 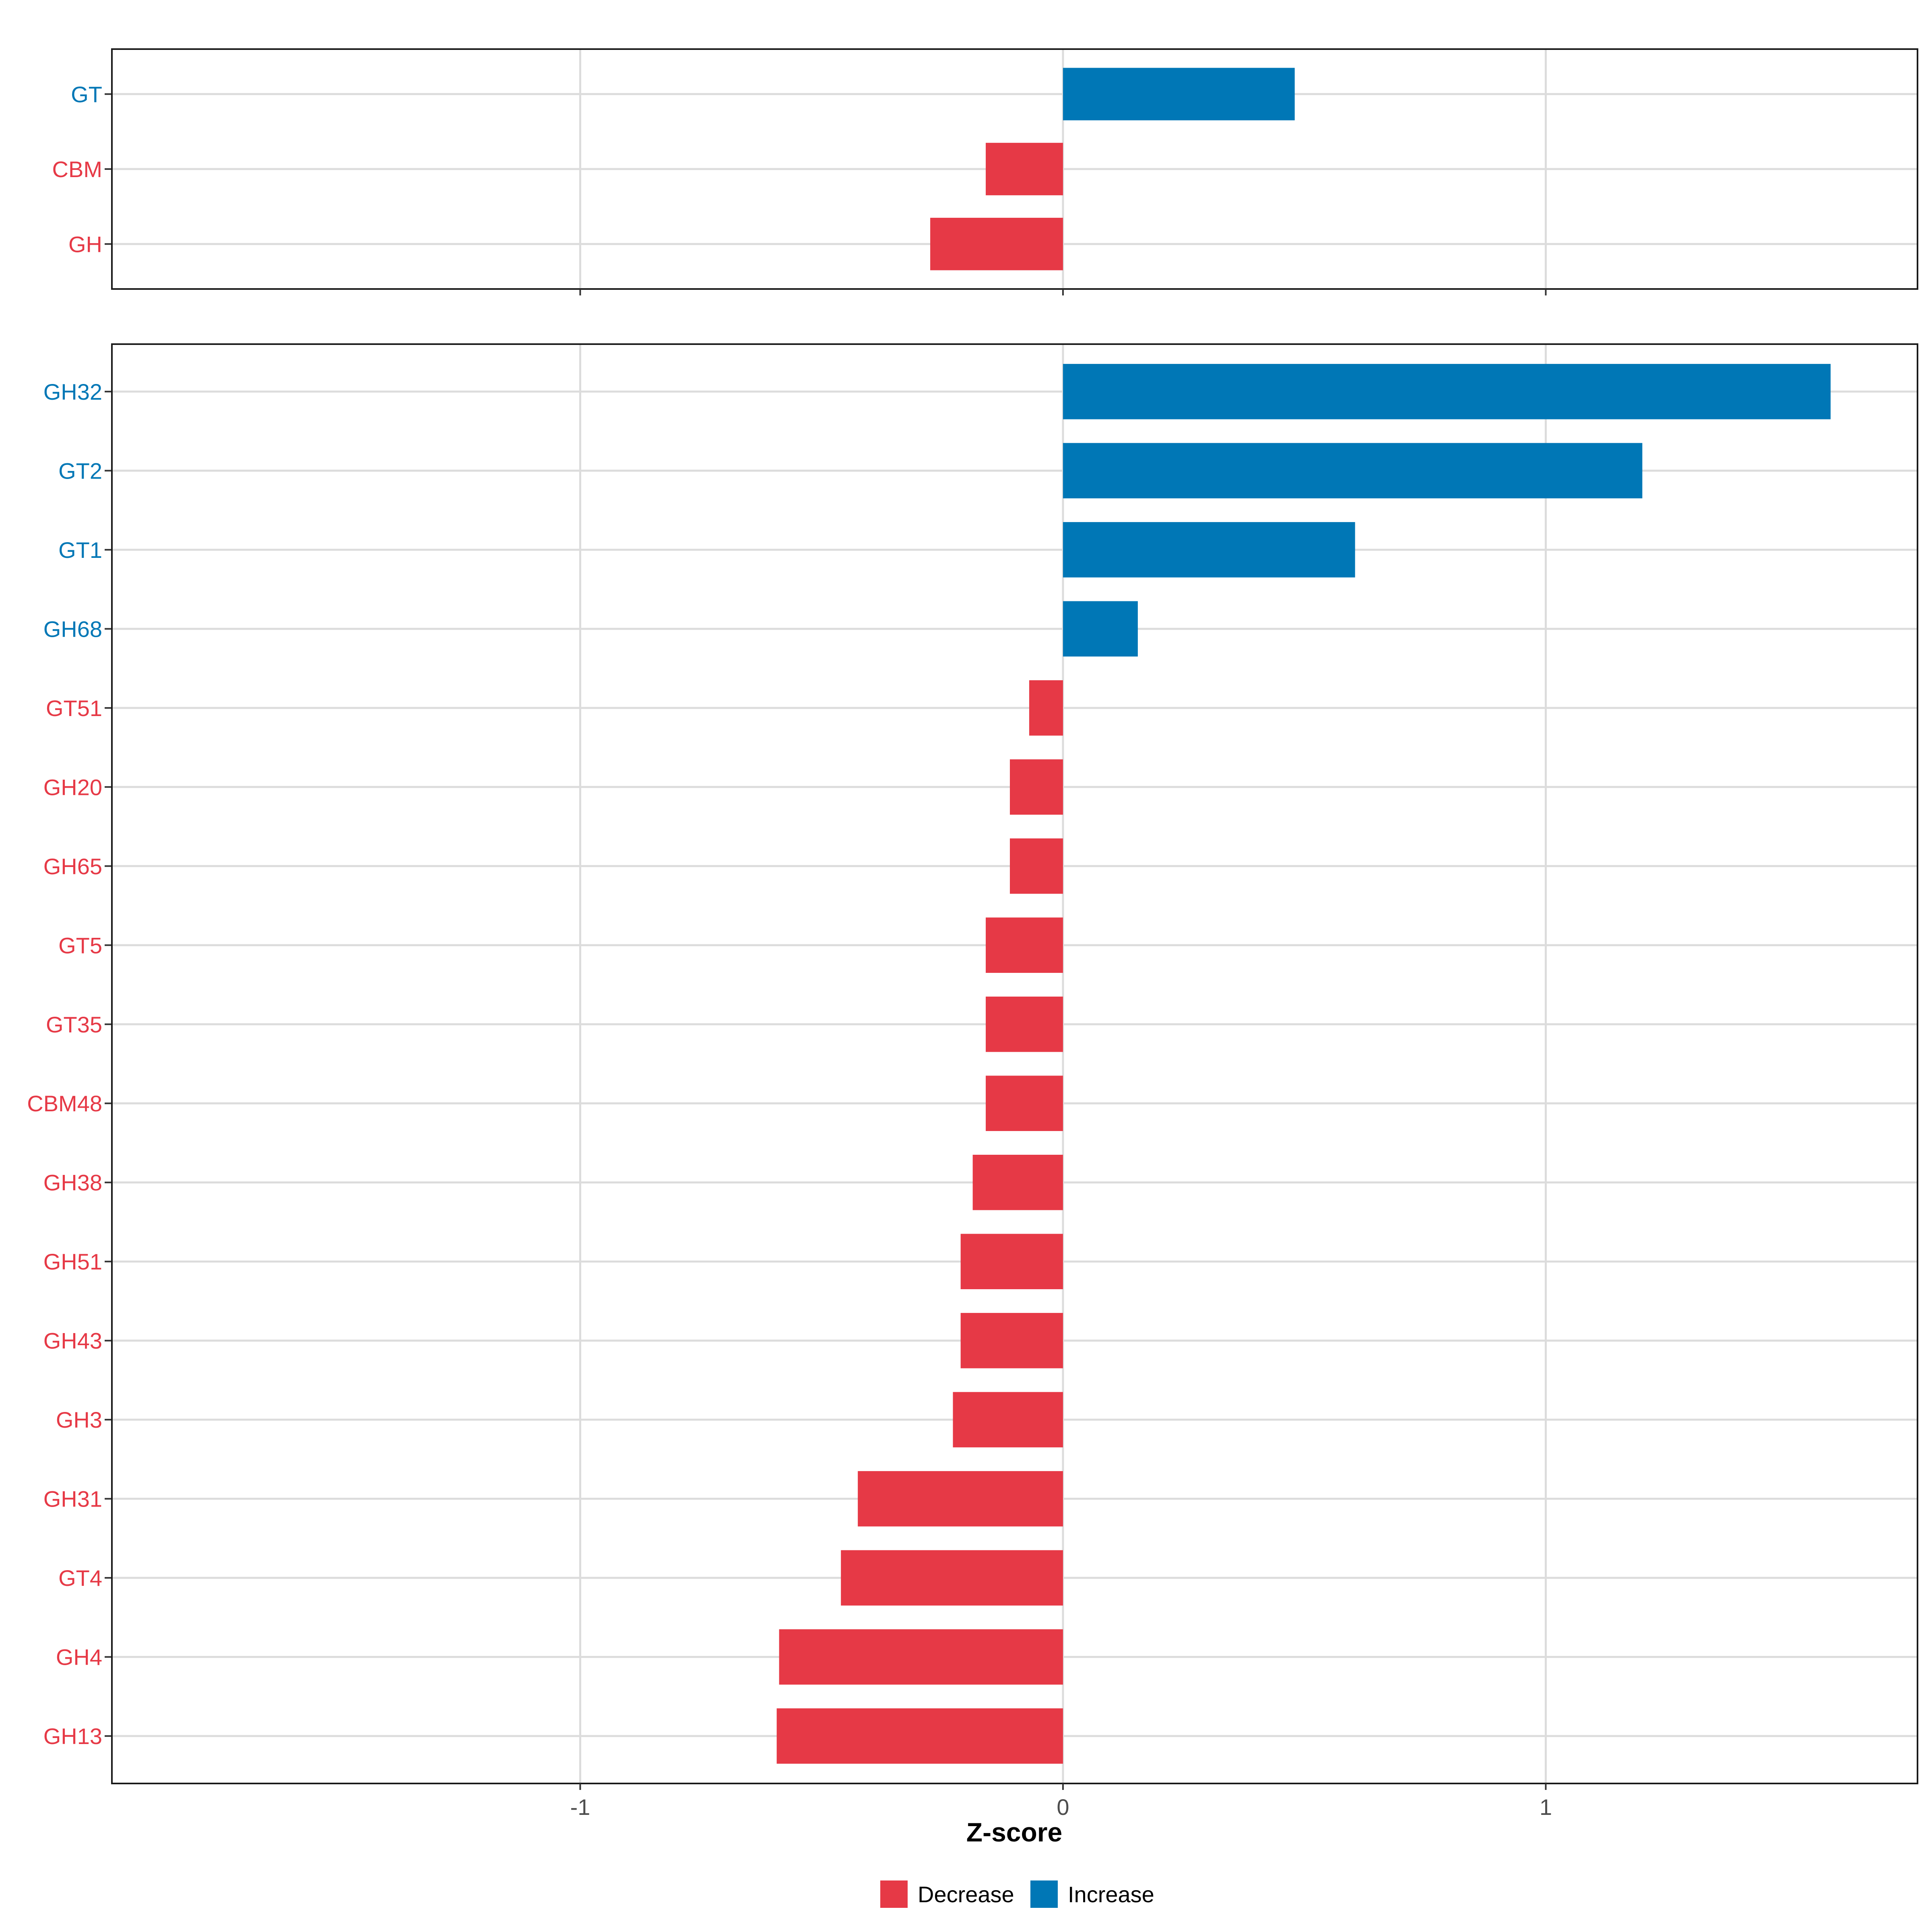 What do you see at coordinates (919, 1736) in the screenshot?
I see `bar-gh13` at bounding box center [919, 1736].